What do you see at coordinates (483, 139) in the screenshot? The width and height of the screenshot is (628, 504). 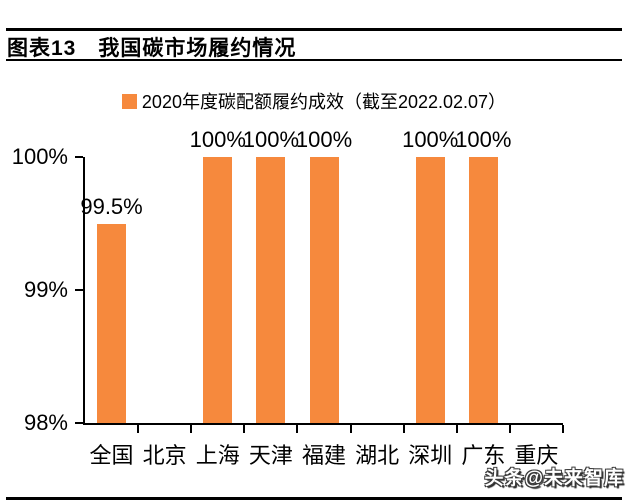 I see `value-label-广东: 100%` at bounding box center [483, 139].